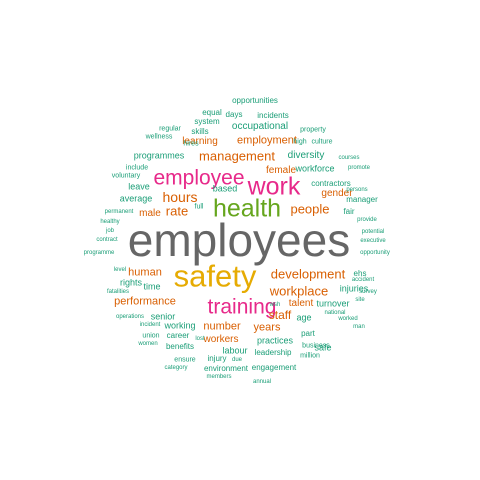  What do you see at coordinates (217, 358) in the screenshot?
I see `word-injury: injury` at bounding box center [217, 358].